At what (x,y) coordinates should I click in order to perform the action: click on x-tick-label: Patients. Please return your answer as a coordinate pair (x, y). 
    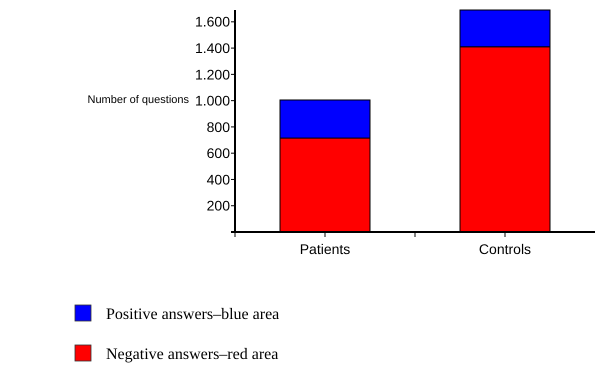
    Looking at the image, I should click on (325, 249).